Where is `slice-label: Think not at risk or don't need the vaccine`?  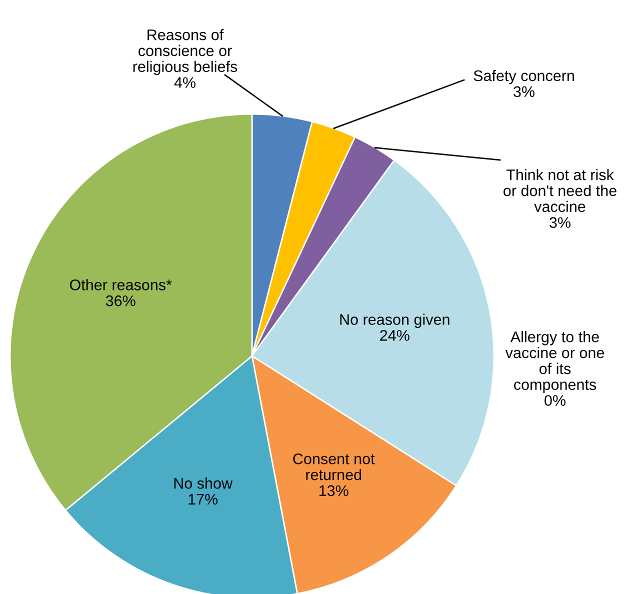
slice-label: Think not at risk or don't need the vaccine is located at coordinates (560, 190).